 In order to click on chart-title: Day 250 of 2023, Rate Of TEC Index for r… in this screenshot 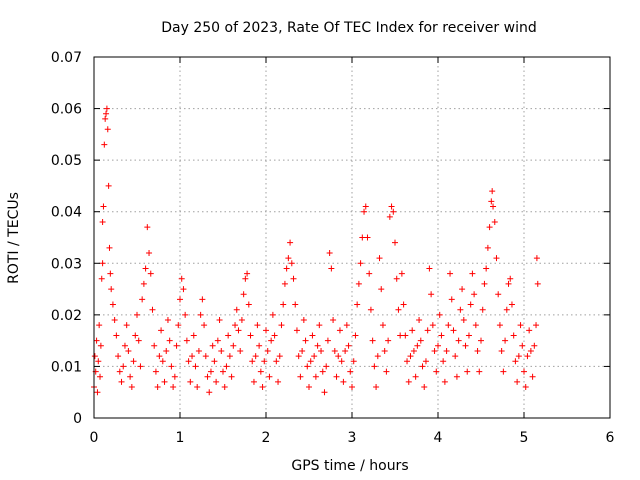, I will do `click(348, 28)`.